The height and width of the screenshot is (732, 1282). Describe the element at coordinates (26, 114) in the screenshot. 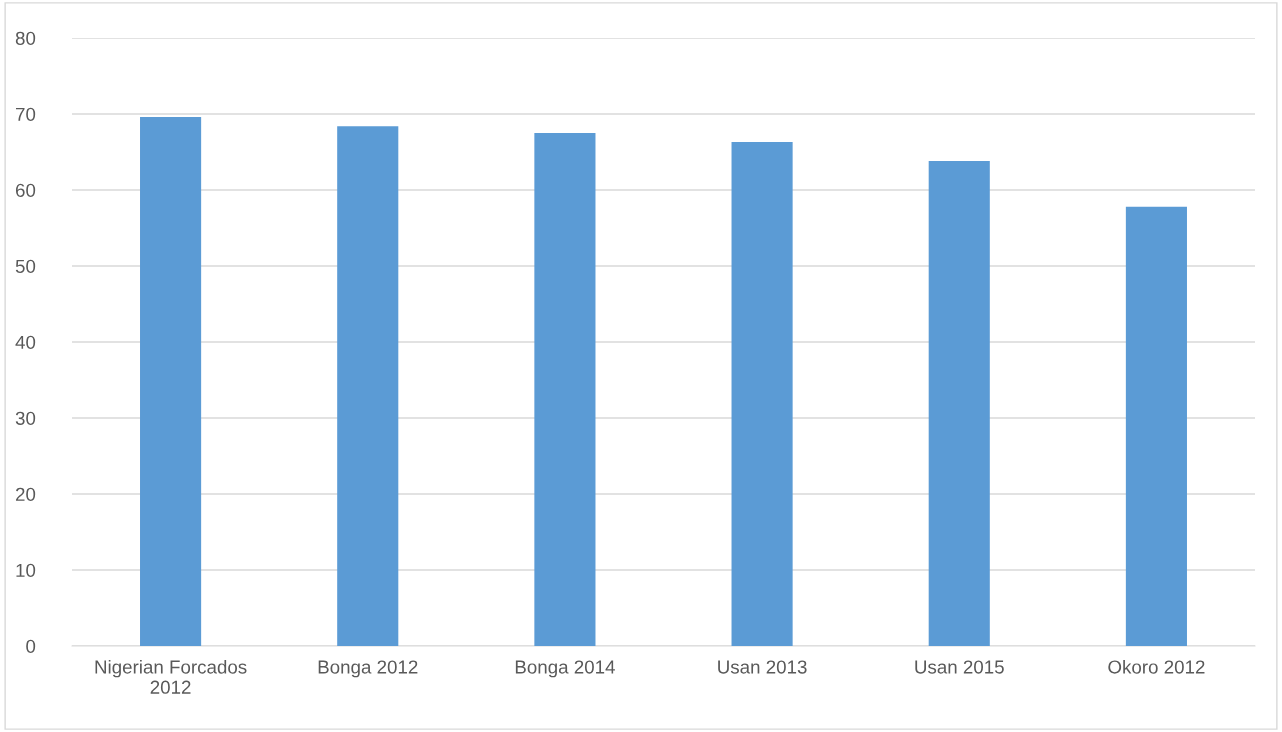

I see `y-tick-label: 70` at that location.